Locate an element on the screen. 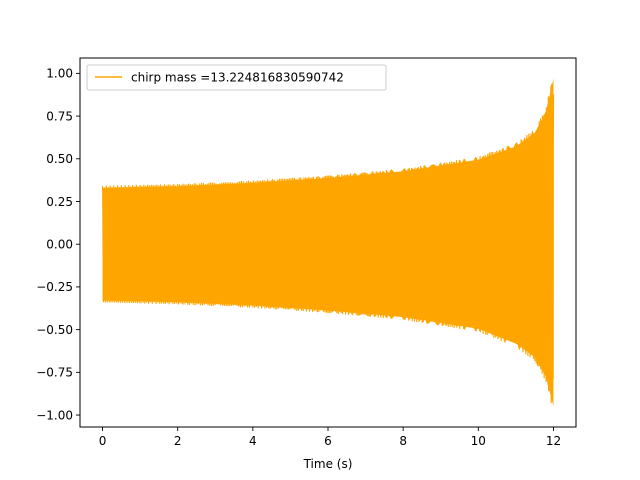 This screenshot has height=480, width=640. y-tick-label: 0.75 is located at coordinates (59, 116).